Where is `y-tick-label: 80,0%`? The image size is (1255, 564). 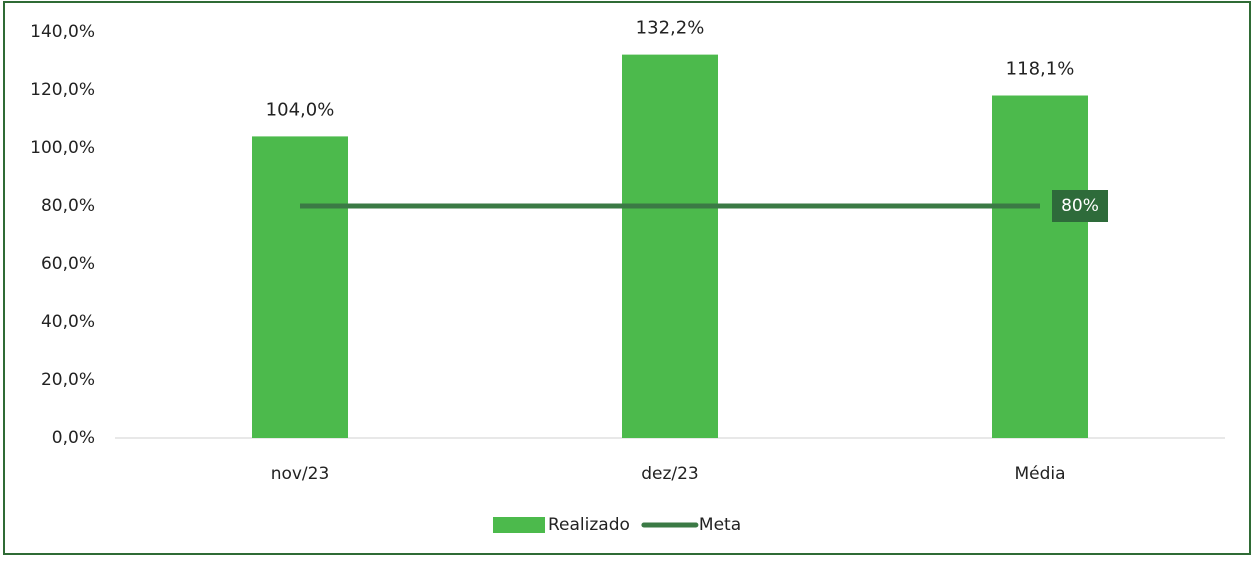
y-tick-label: 80,0% is located at coordinates (68, 206).